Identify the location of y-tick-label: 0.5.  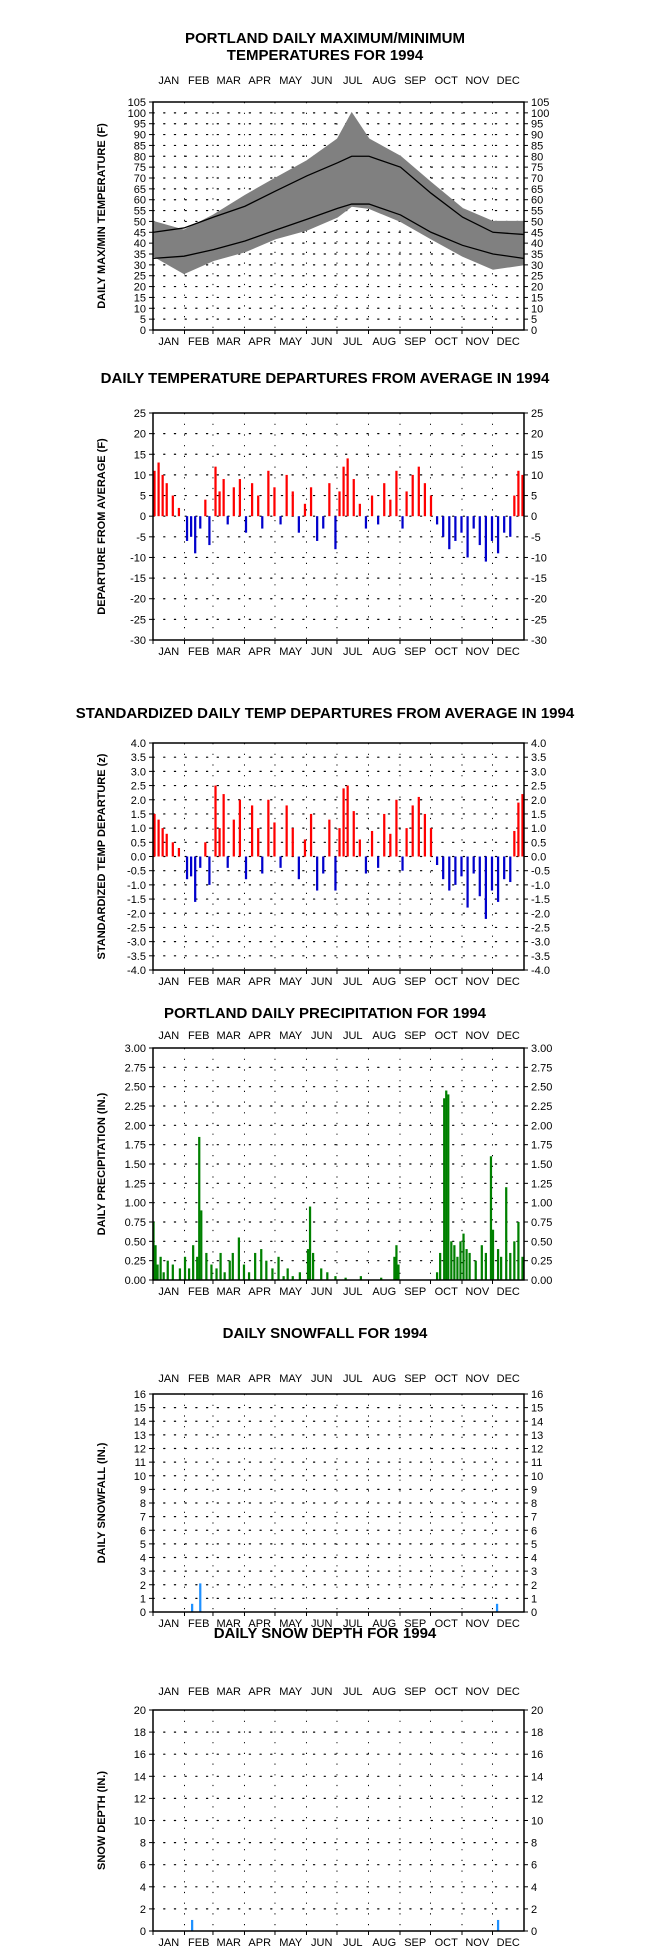
(138, 843).